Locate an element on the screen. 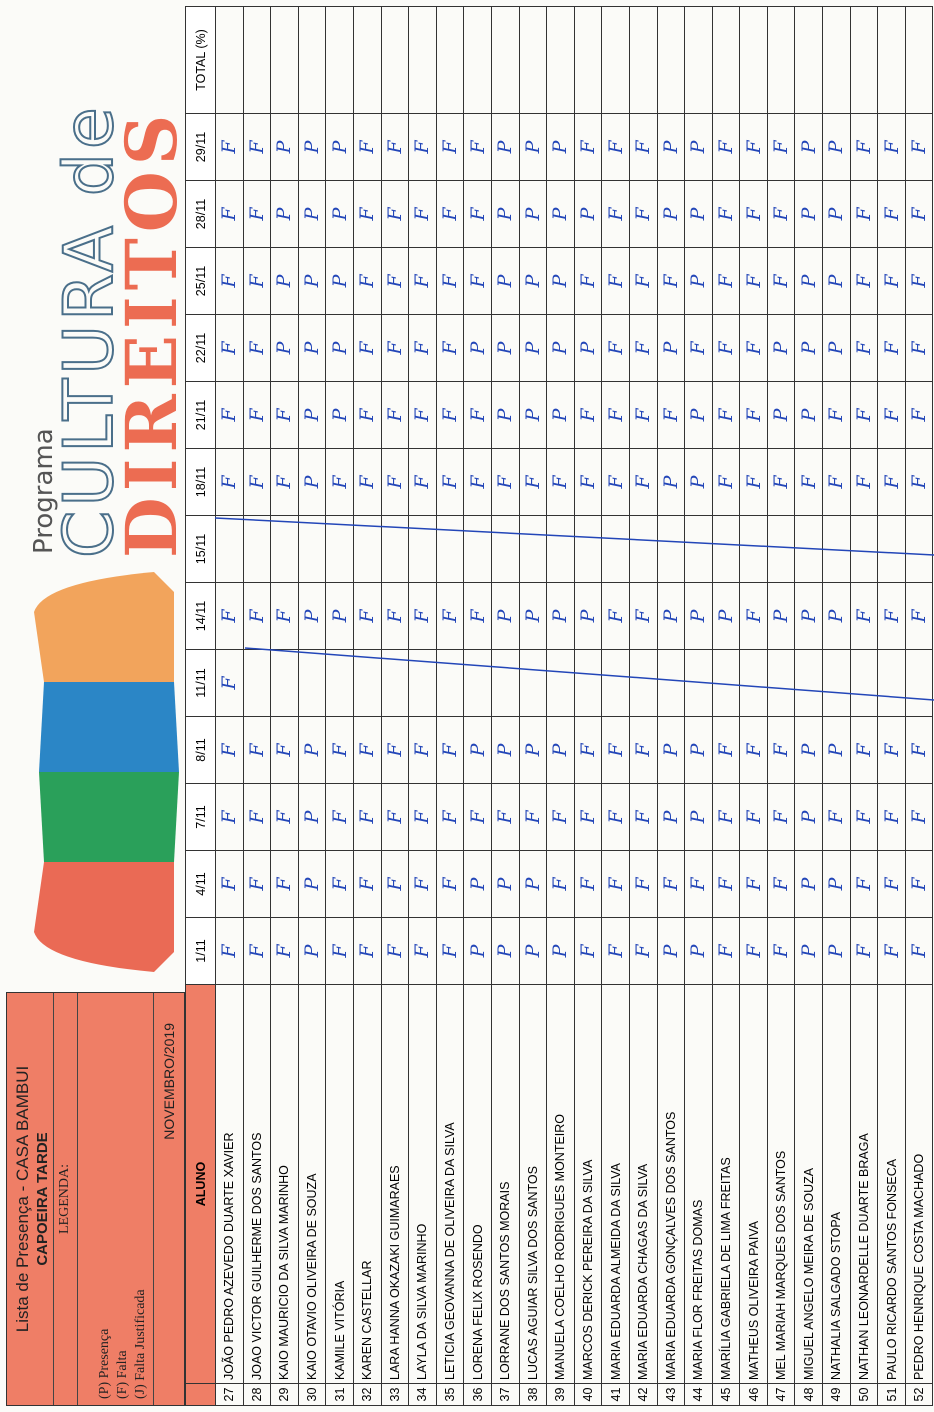 This screenshot has height=1412, width=934. column-header: 8/11 is located at coordinates (200, 750).